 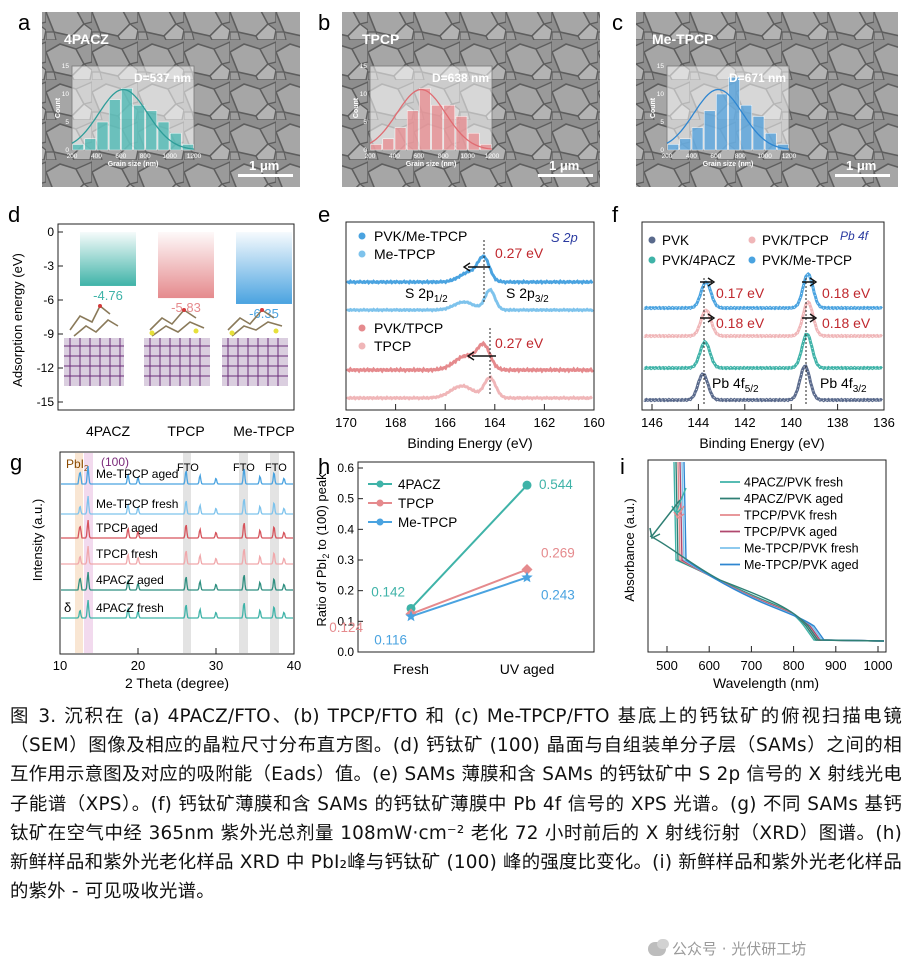 What do you see at coordinates (345, 529) in the screenshot?
I see `tick-label: 0.4` at bounding box center [345, 529].